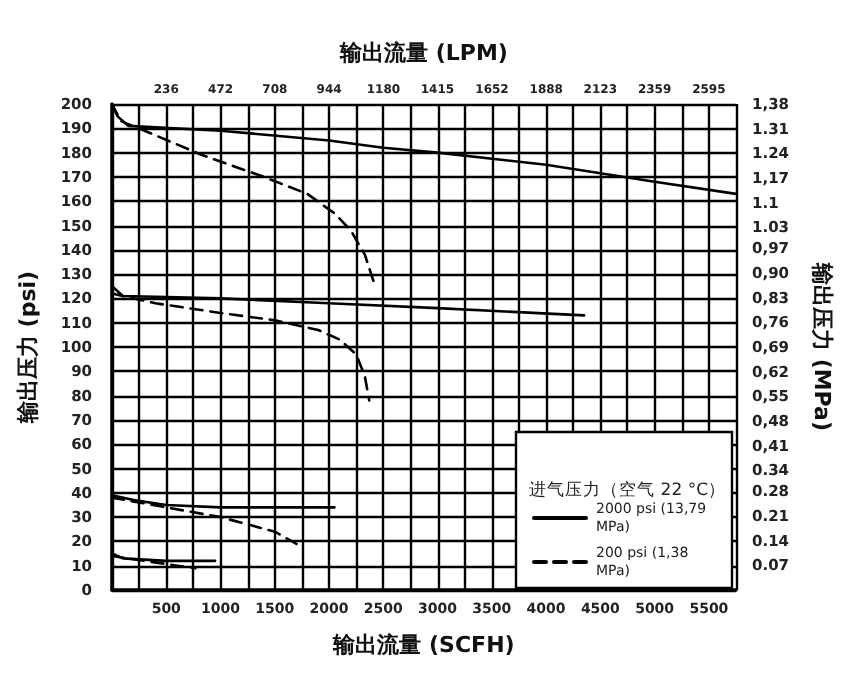  What do you see at coordinates (423, 53) in the screenshot?
I see `x2-axis-title: 输出流量 (LPM)` at bounding box center [423, 53].